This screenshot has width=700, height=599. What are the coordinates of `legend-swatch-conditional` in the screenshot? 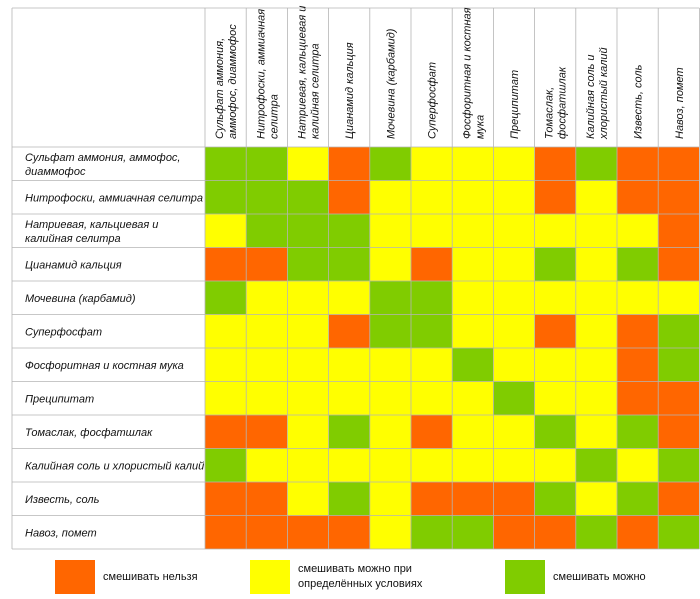 It's located at (270, 577).